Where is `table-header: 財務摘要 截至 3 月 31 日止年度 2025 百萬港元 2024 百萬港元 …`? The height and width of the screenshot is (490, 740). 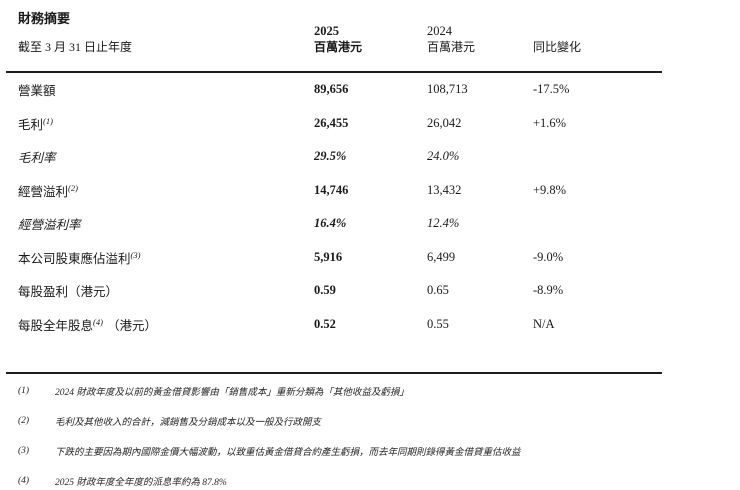
table-header: 財務摘要 截至 3 月 31 日止年度 2025 百萬港元 2024 百萬港元 … is located at coordinates (334, 27).